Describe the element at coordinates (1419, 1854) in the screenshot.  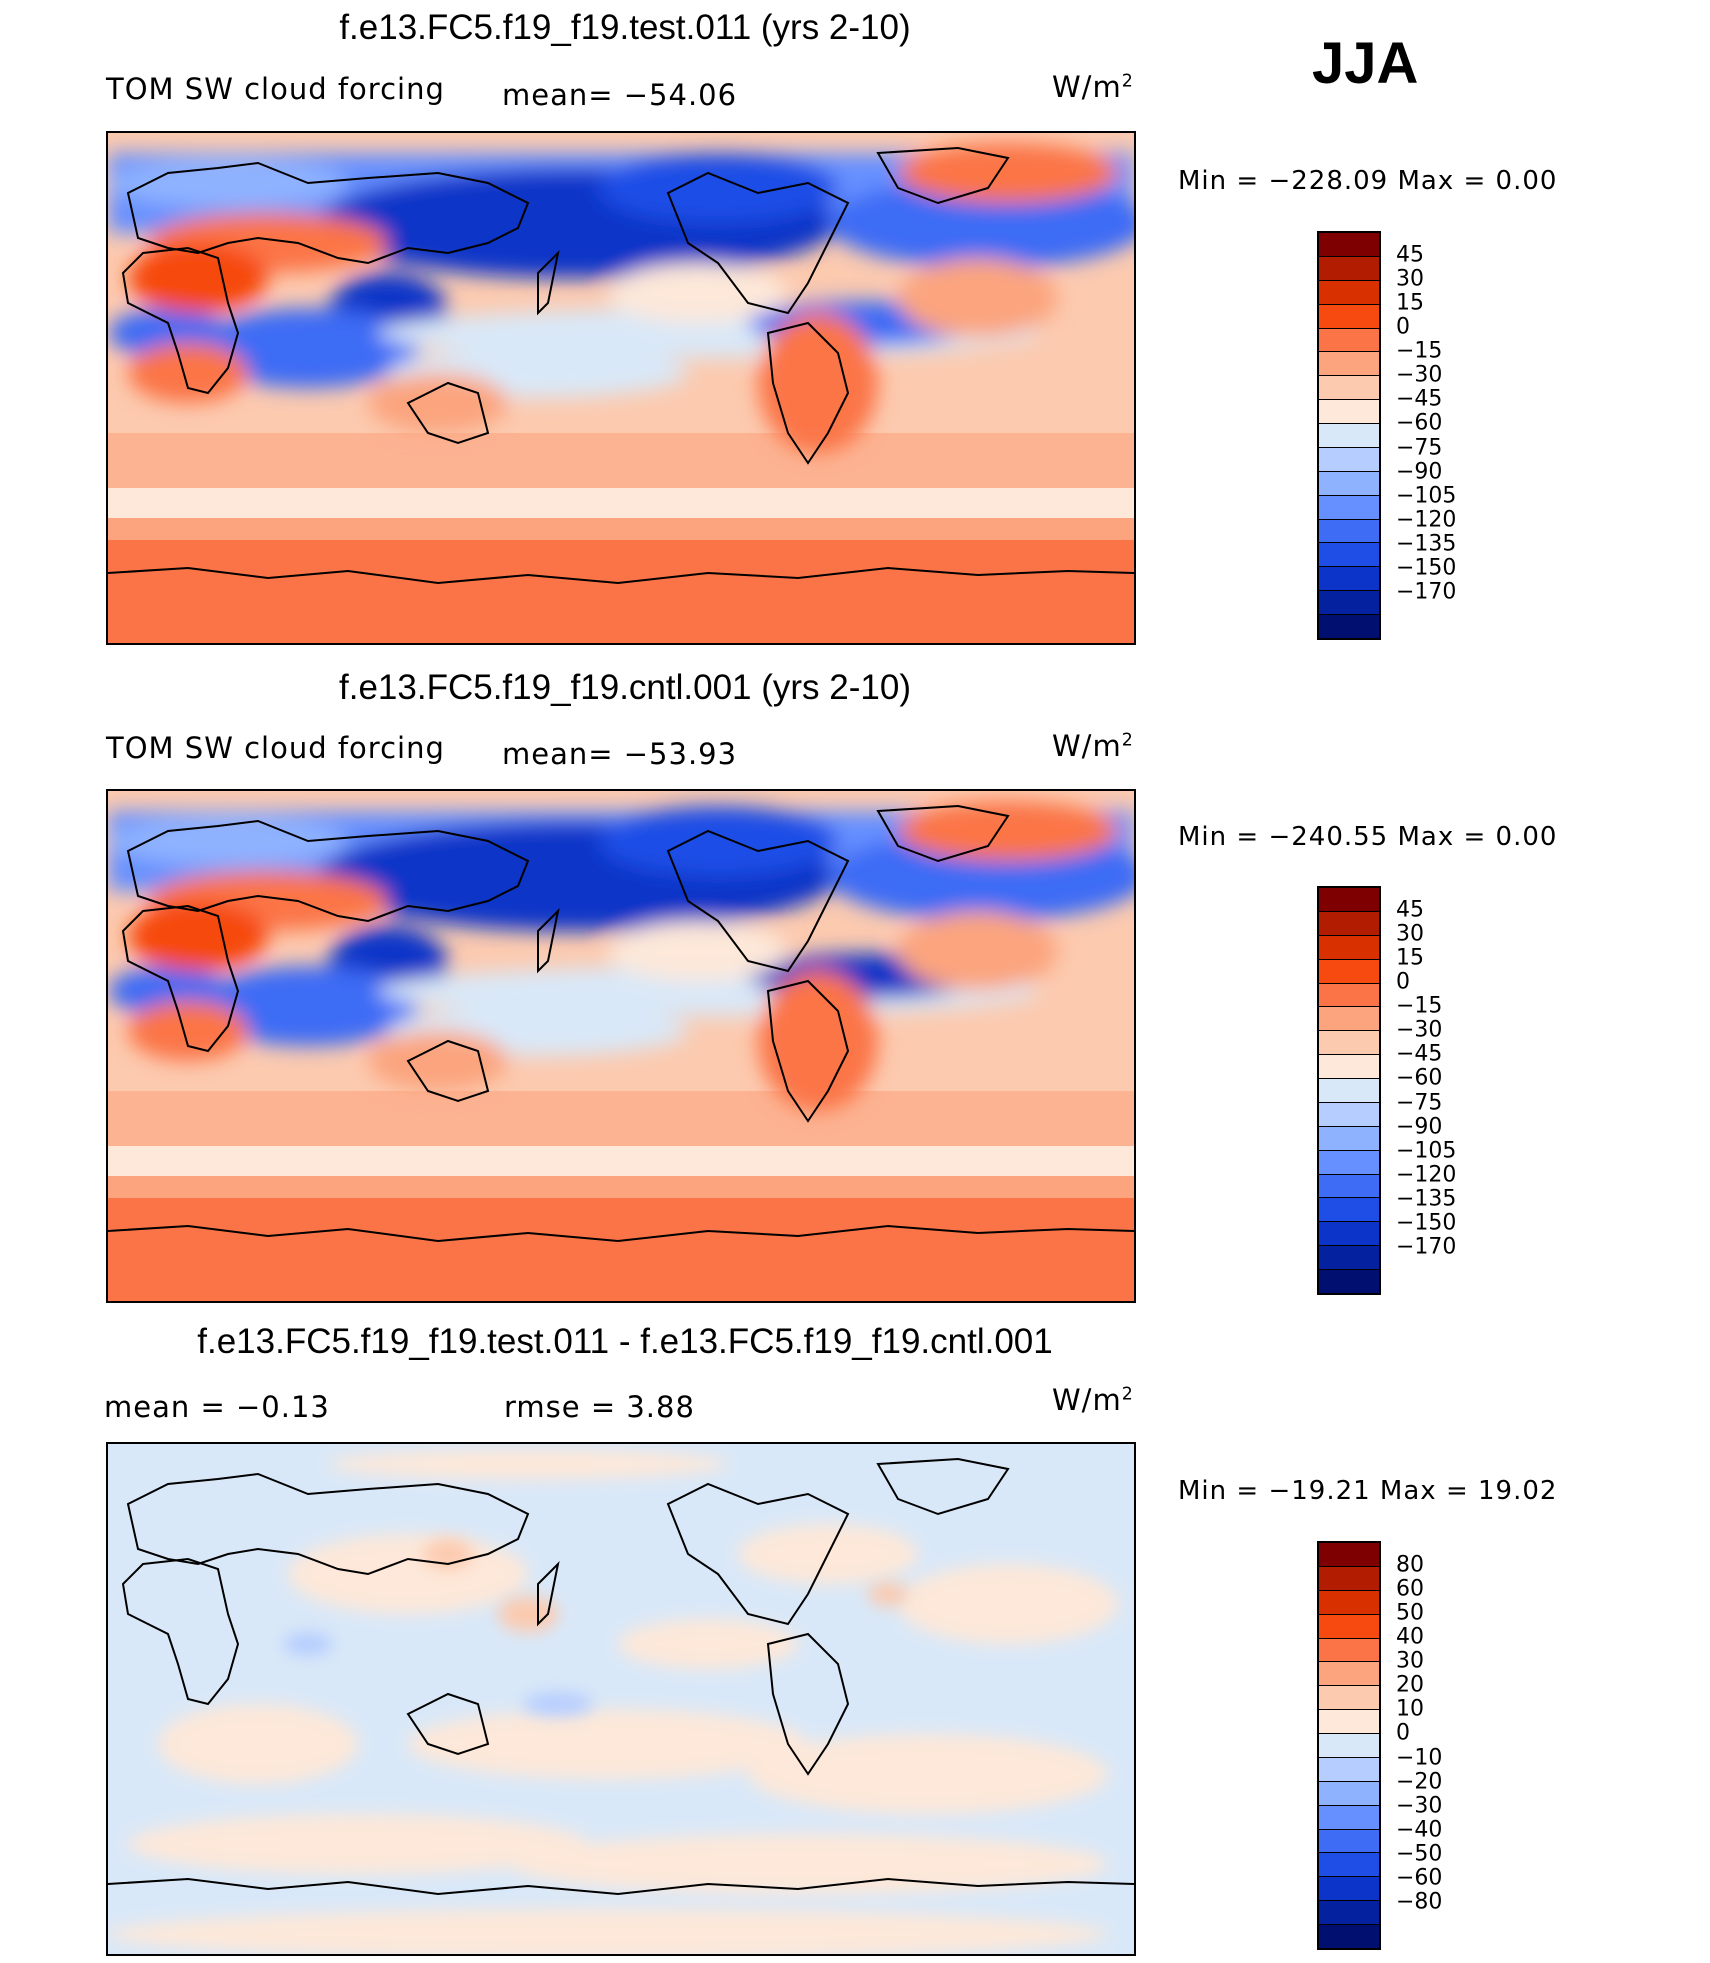
I see `colorbar-tick-label: −50` at that location.